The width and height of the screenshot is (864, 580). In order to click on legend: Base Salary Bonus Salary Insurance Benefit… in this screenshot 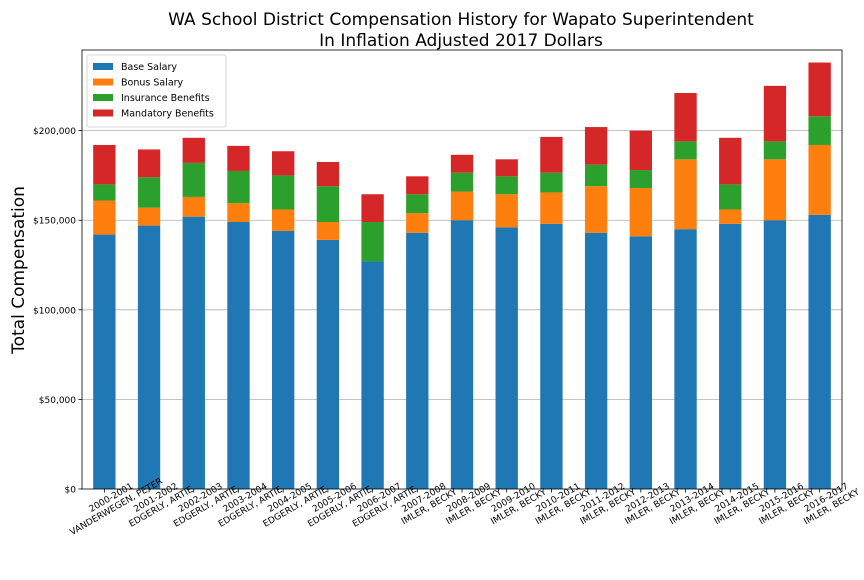, I will do `click(156, 91)`.